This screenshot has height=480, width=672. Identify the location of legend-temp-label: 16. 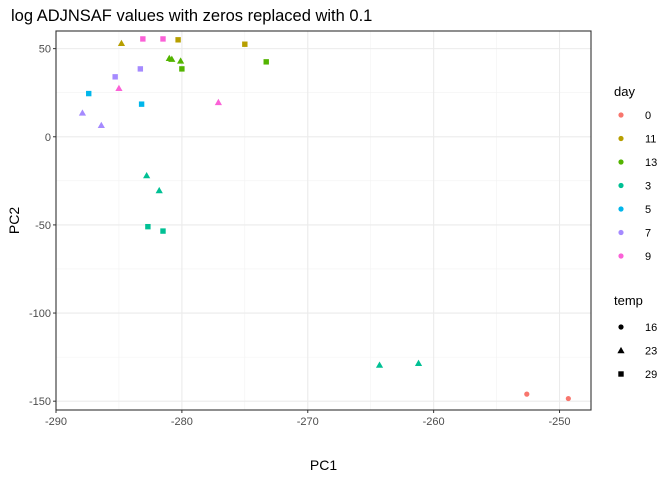
(651, 328).